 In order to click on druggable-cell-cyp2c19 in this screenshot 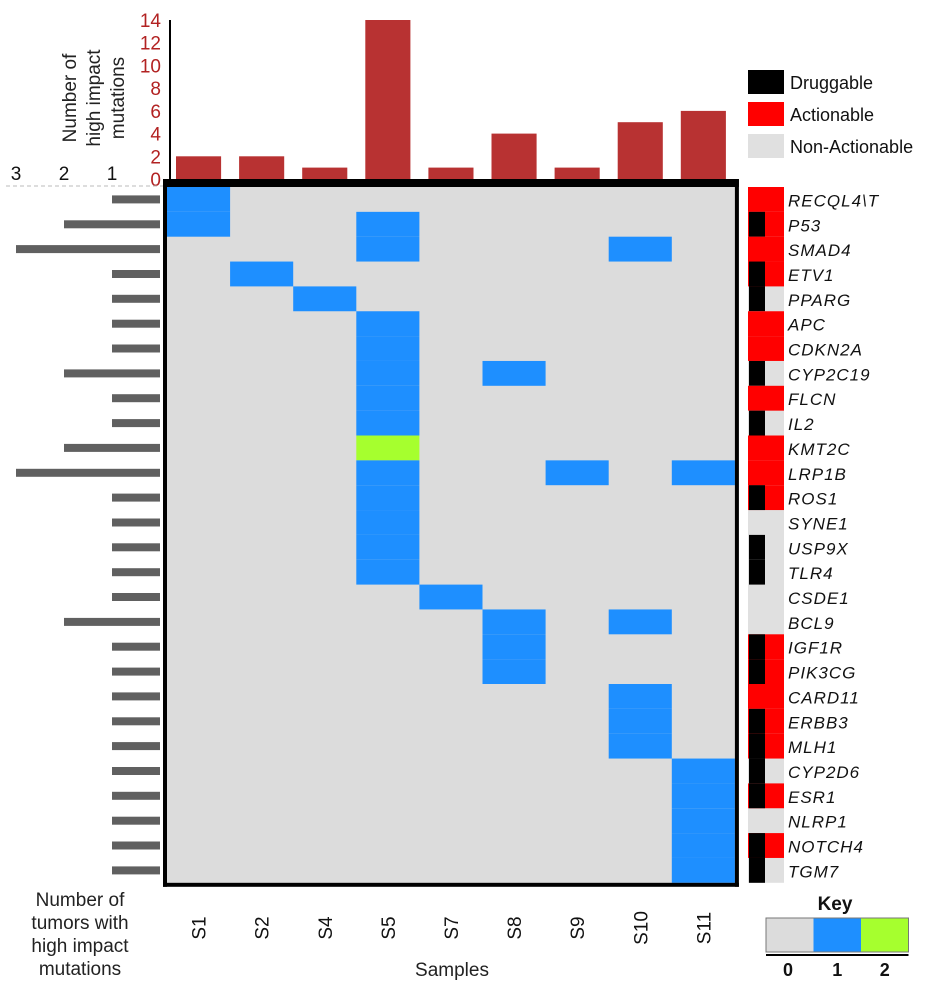, I will do `click(757, 373)`.